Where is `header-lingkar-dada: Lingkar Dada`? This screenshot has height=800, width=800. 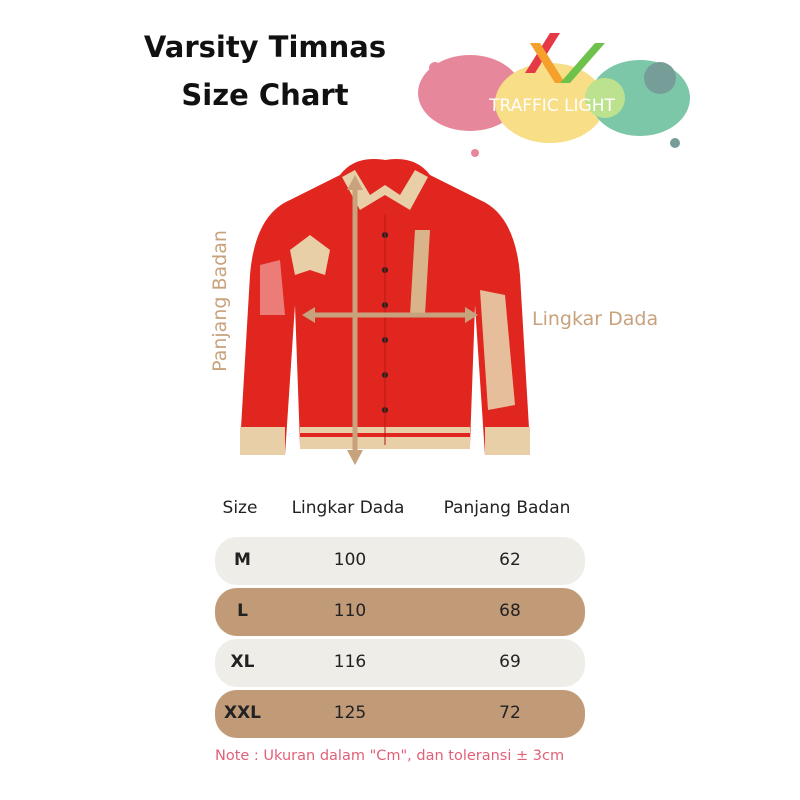 header-lingkar-dada: Lingkar Dada is located at coordinates (348, 508).